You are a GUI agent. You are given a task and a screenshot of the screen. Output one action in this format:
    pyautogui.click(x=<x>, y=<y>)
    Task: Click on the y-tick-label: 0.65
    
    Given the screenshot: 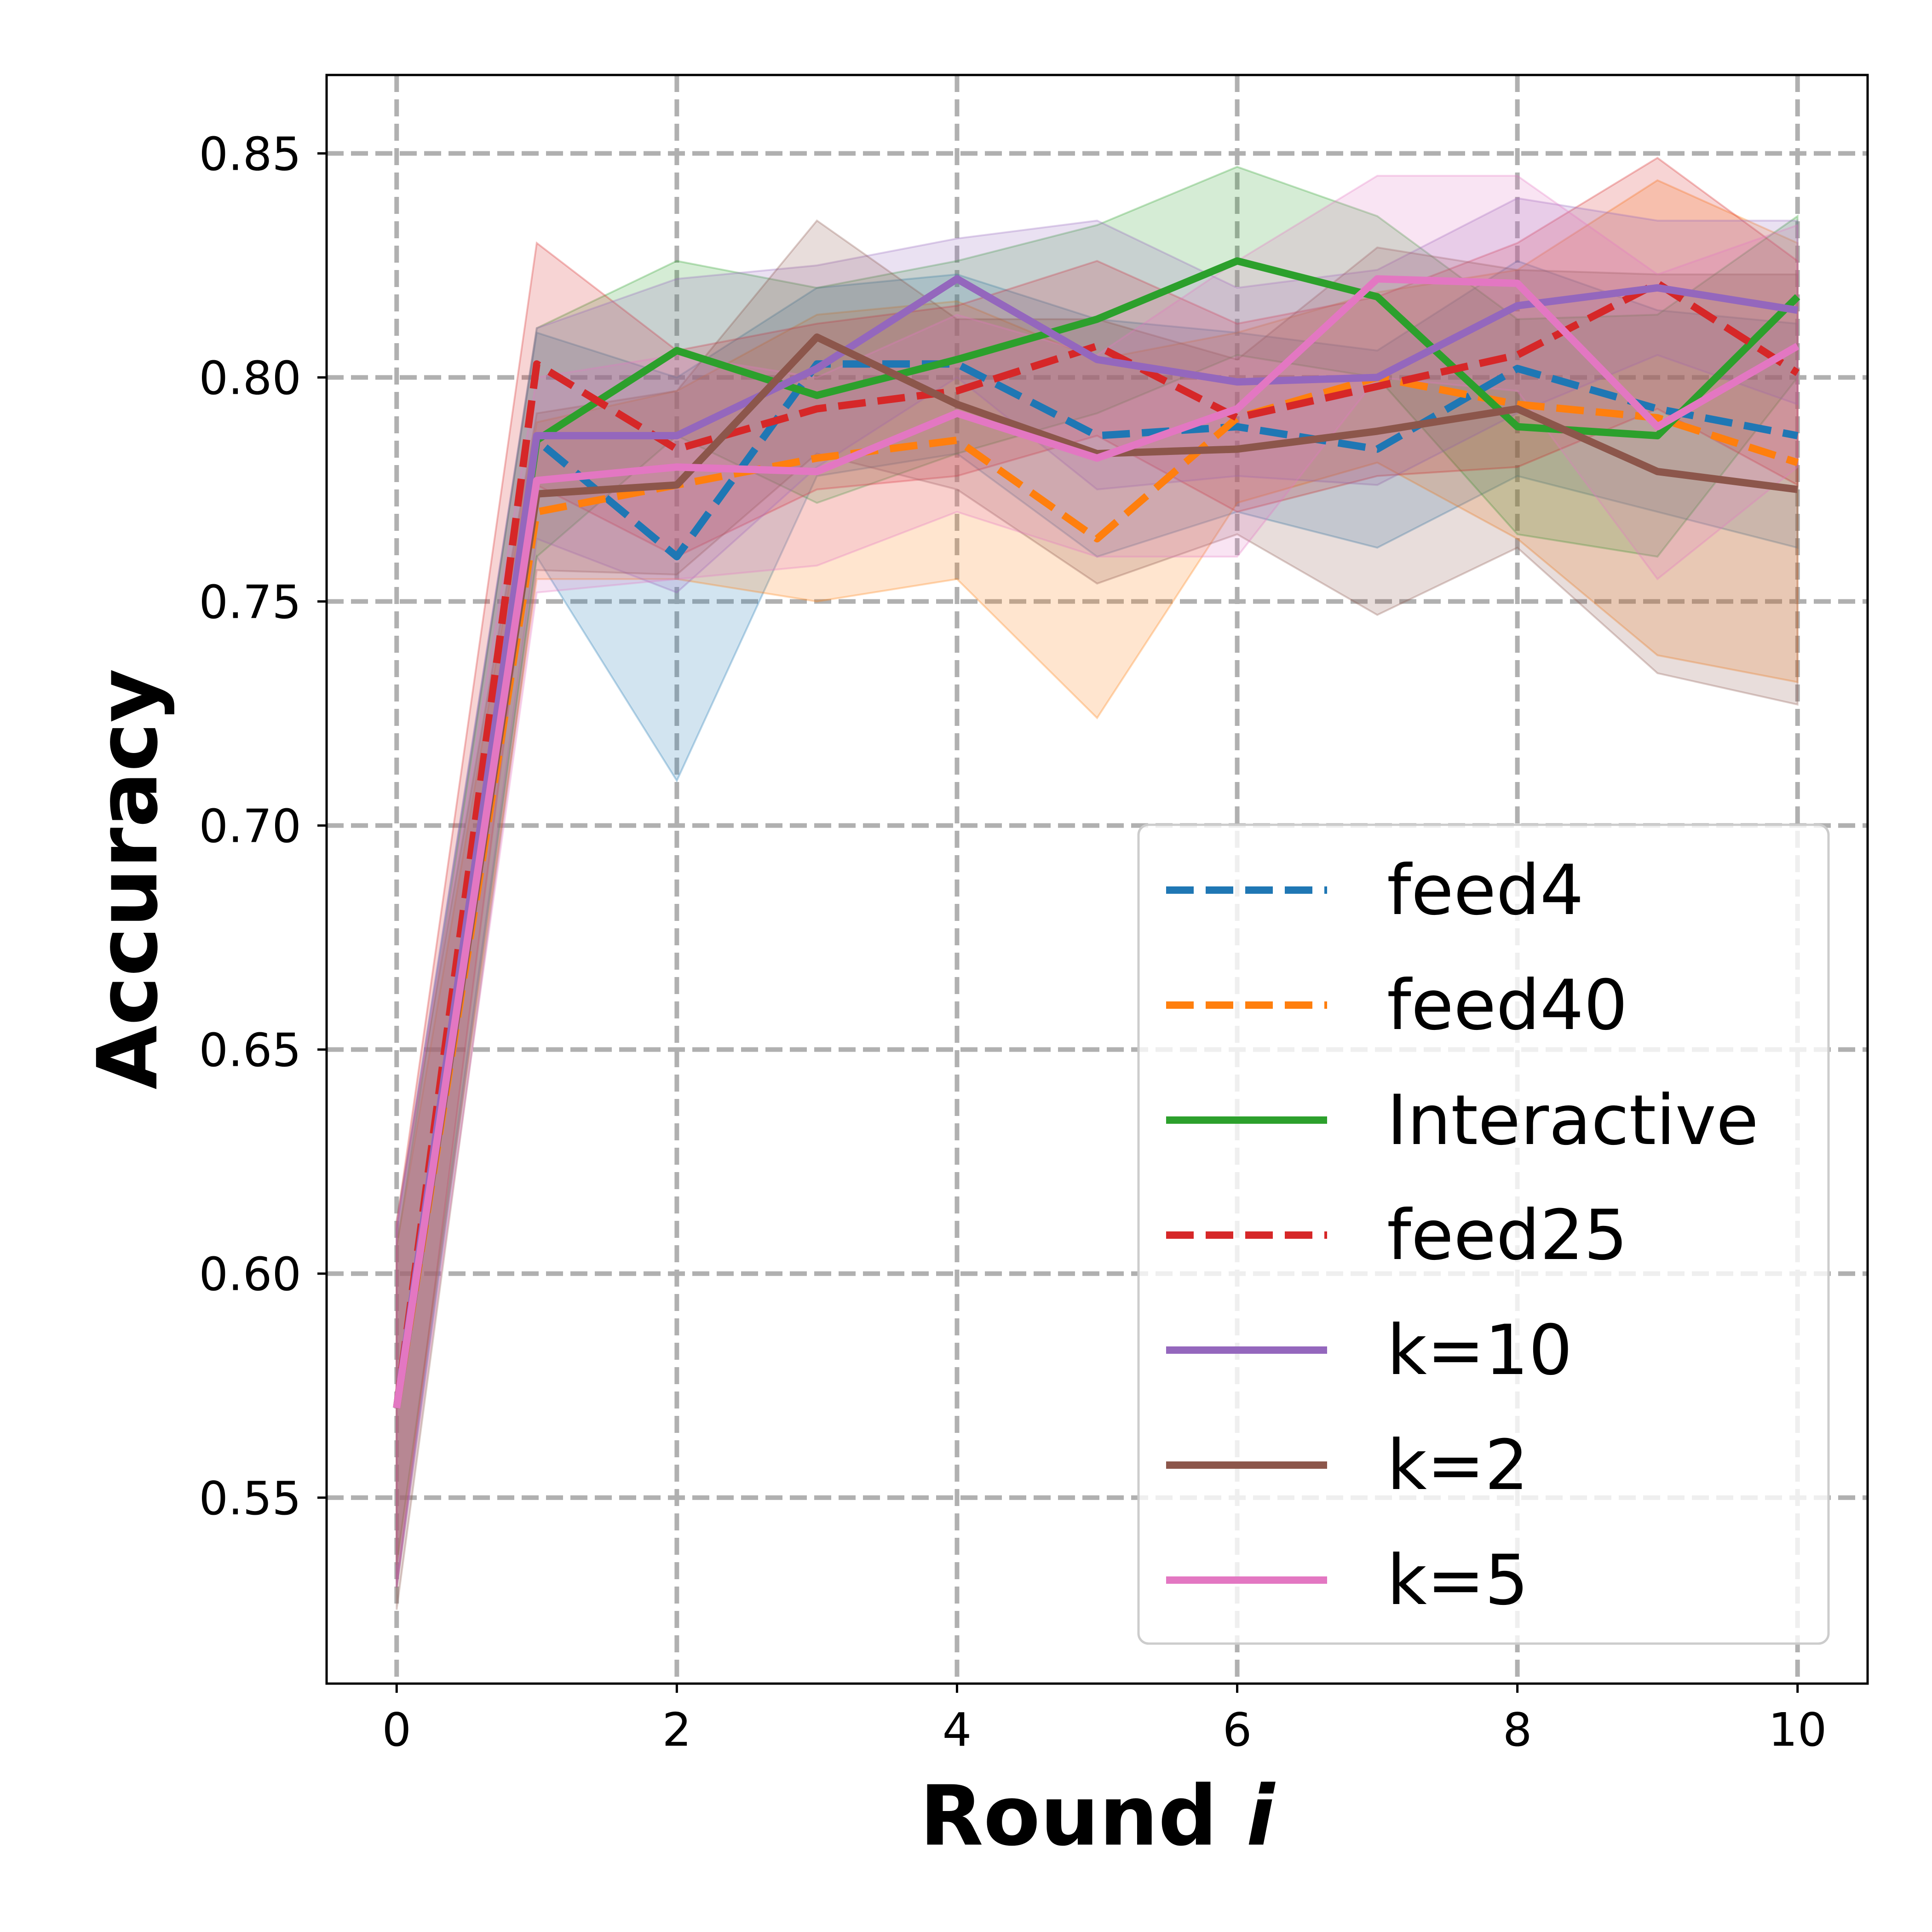 What is the action you would take?
    pyautogui.click(x=250, y=1050)
    